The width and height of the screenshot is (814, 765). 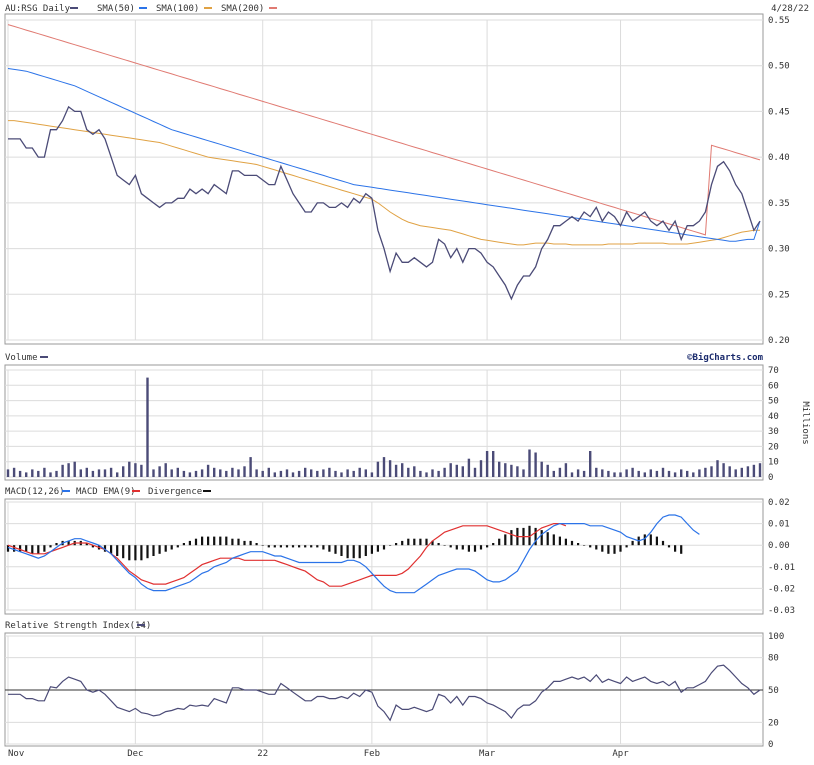 I want to click on x-axis: Nov Dec 22 Feb Mar Apr, so click(x=318, y=754).